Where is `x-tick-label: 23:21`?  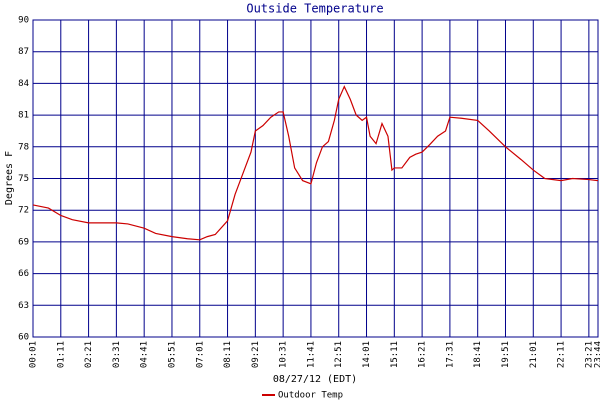
x-tick-label: 23:21 is located at coordinates (589, 354).